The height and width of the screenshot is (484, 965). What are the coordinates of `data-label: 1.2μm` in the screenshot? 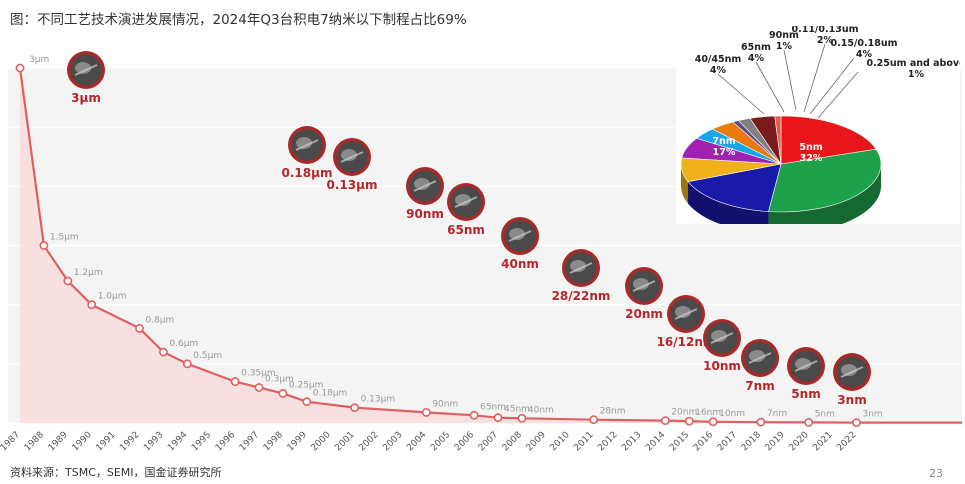 It's located at (88, 273).